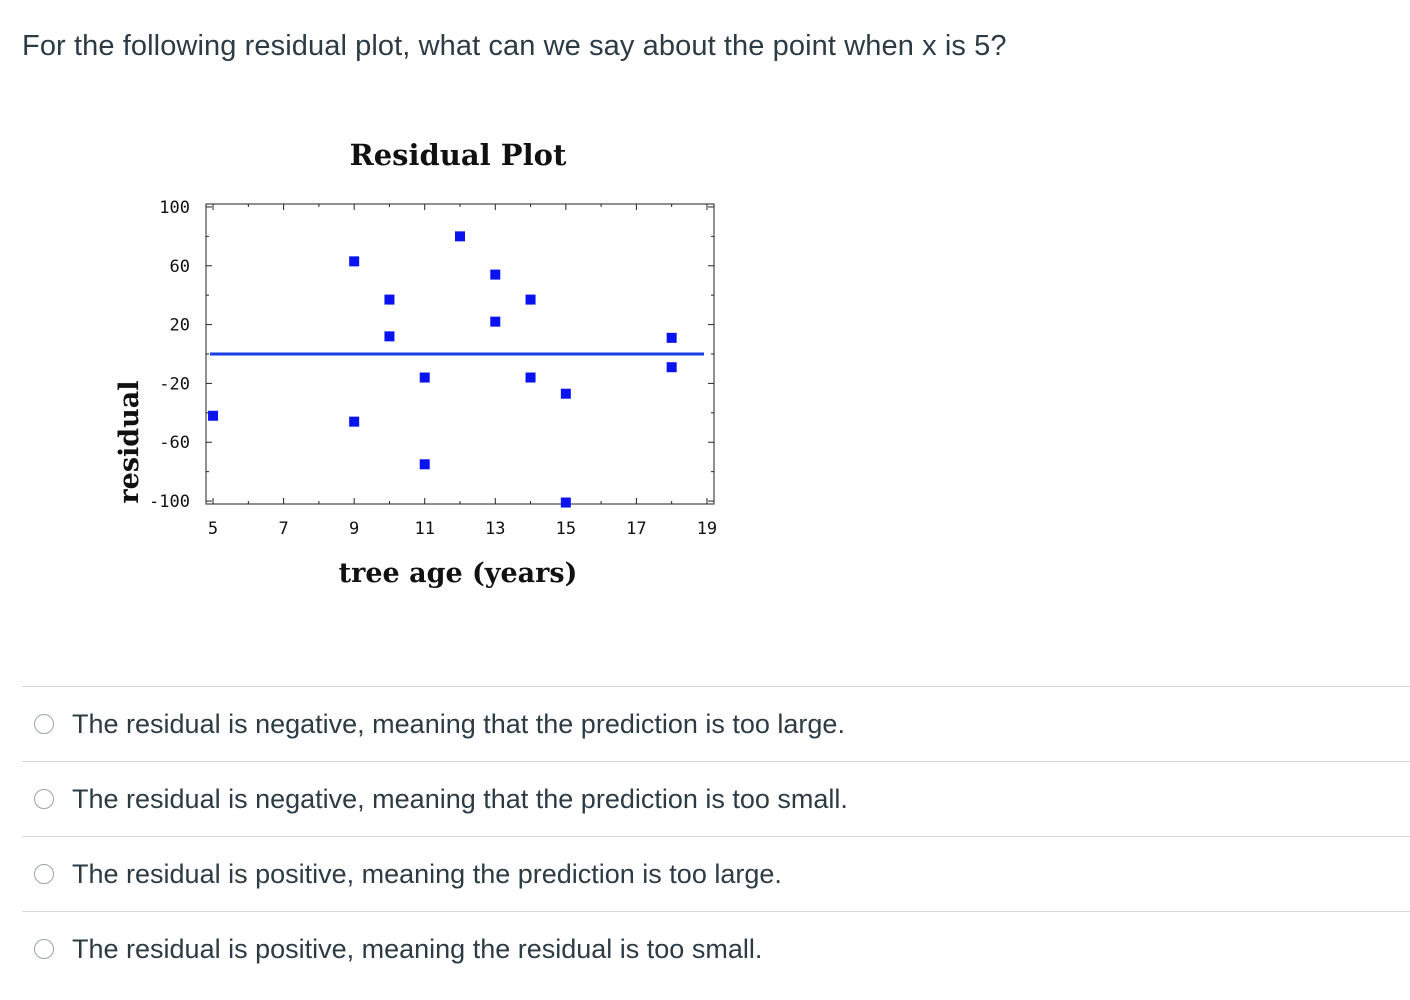 The height and width of the screenshot is (1000, 1410). What do you see at coordinates (495, 529) in the screenshot?
I see `x-tick-label: 13` at bounding box center [495, 529].